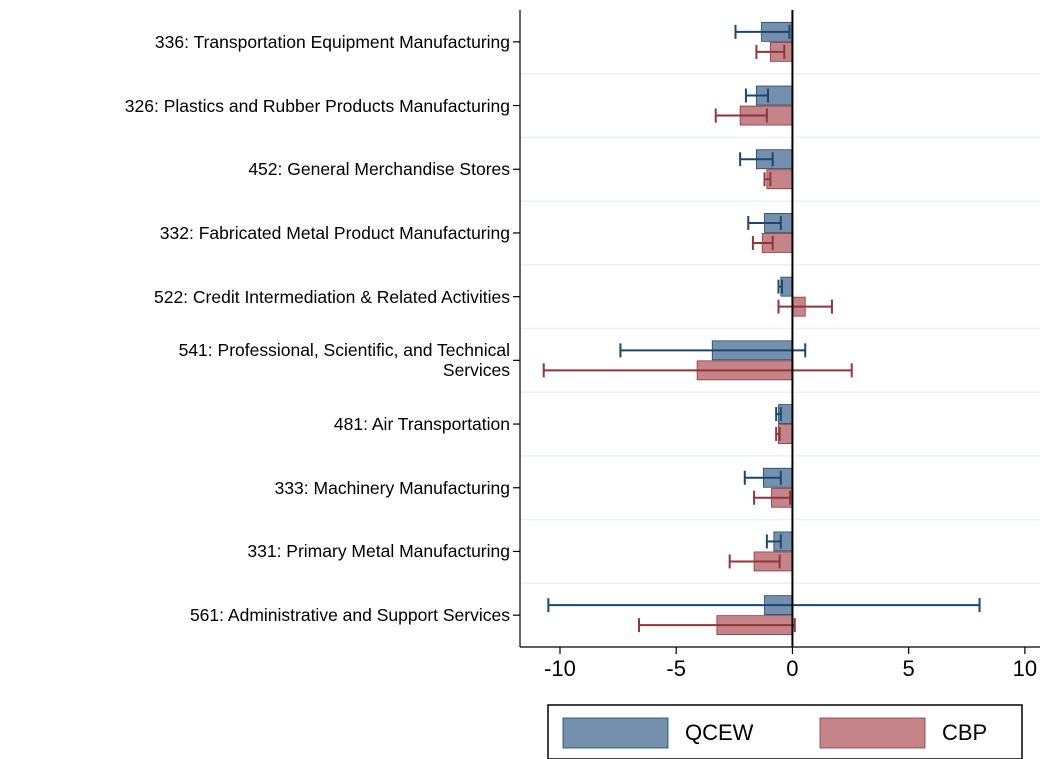 This screenshot has height=759, width=1047. Describe the element at coordinates (676, 668) in the screenshot. I see `x-tick-label: -5` at that location.